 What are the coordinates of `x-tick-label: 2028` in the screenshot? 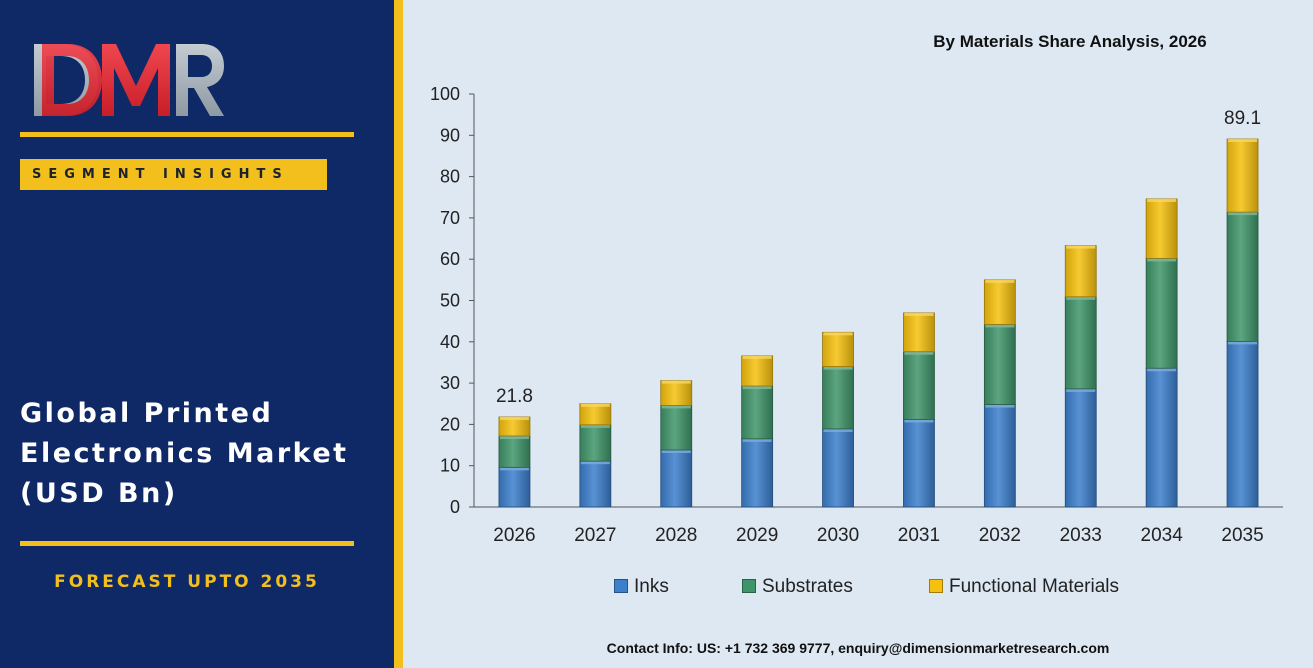 It's located at (676, 535).